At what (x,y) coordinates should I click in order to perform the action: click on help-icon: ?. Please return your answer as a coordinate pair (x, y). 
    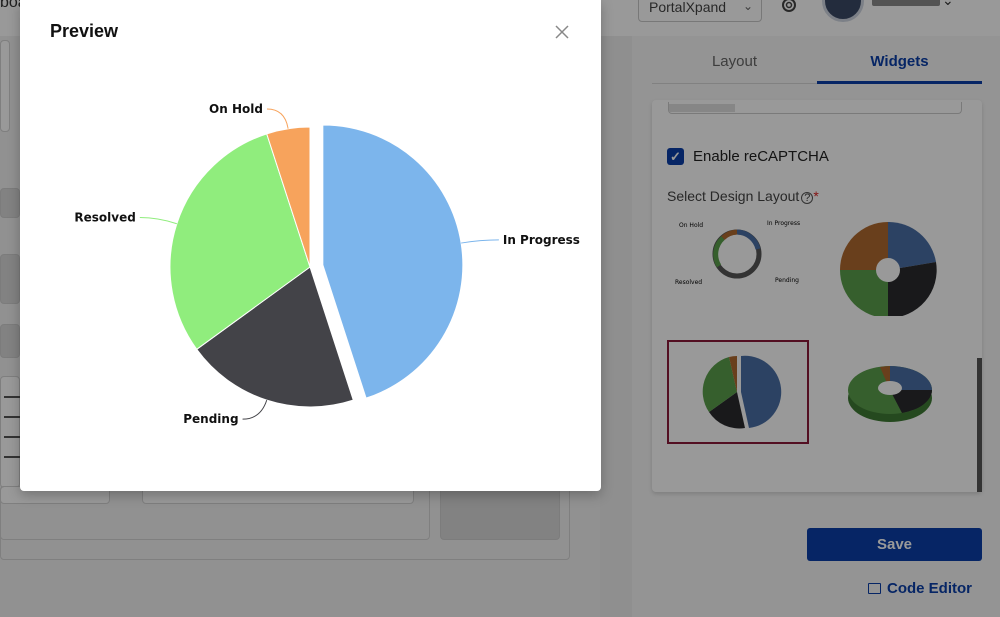
    Looking at the image, I should click on (807, 198).